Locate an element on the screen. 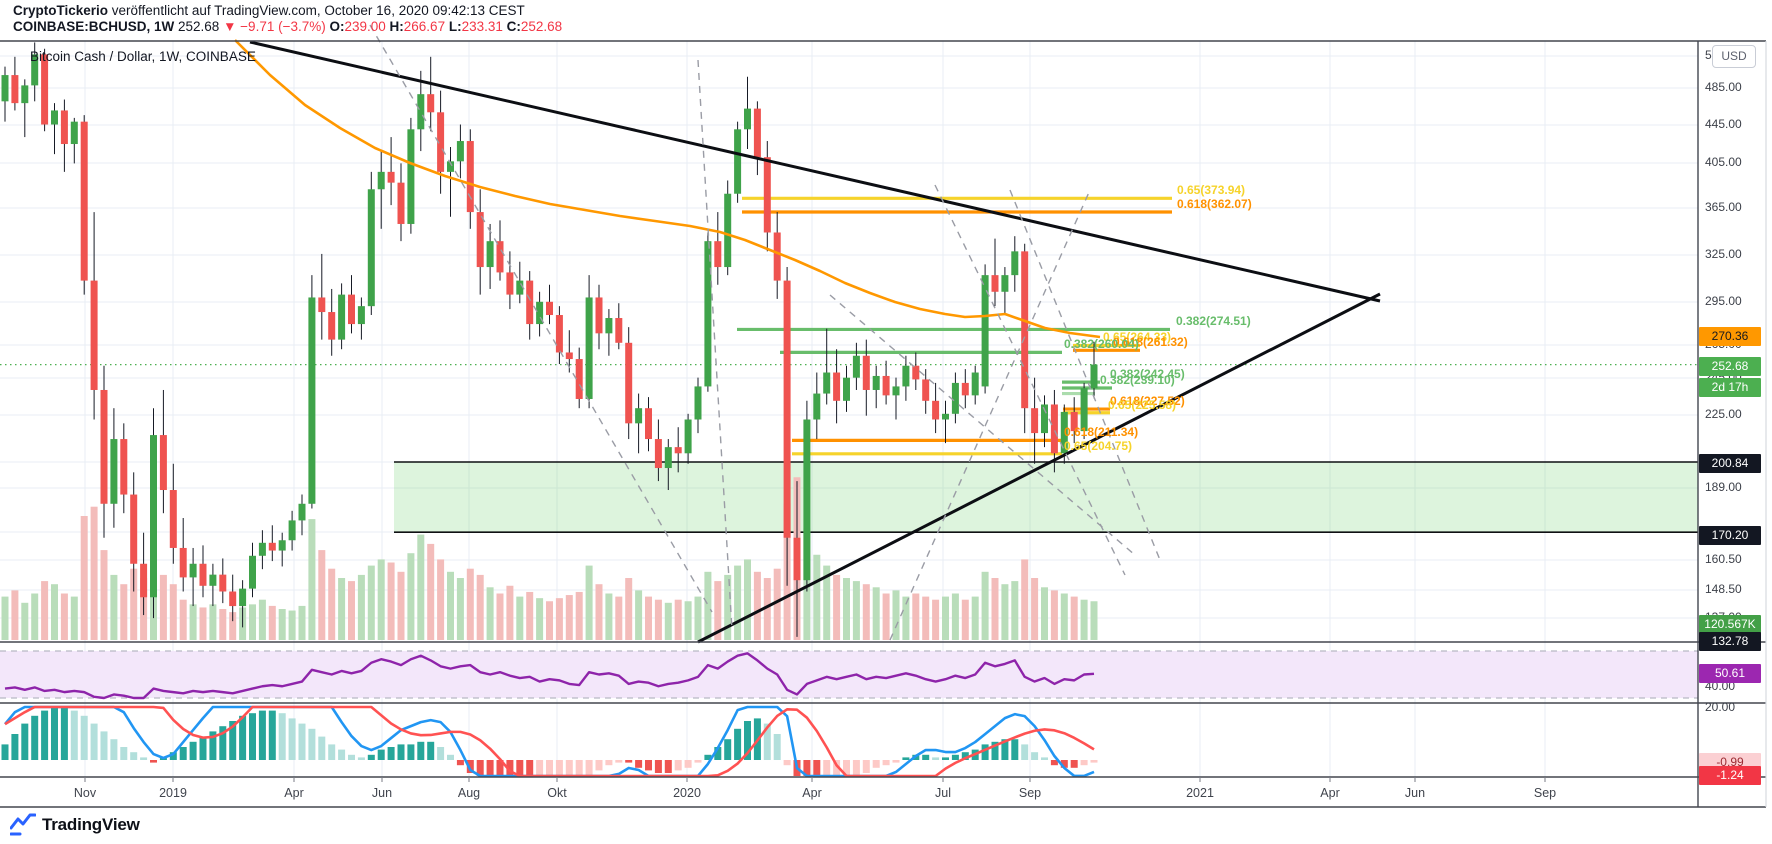 This screenshot has height=844, width=1772. dashed-pitchfork-line is located at coordinates (990, 415).